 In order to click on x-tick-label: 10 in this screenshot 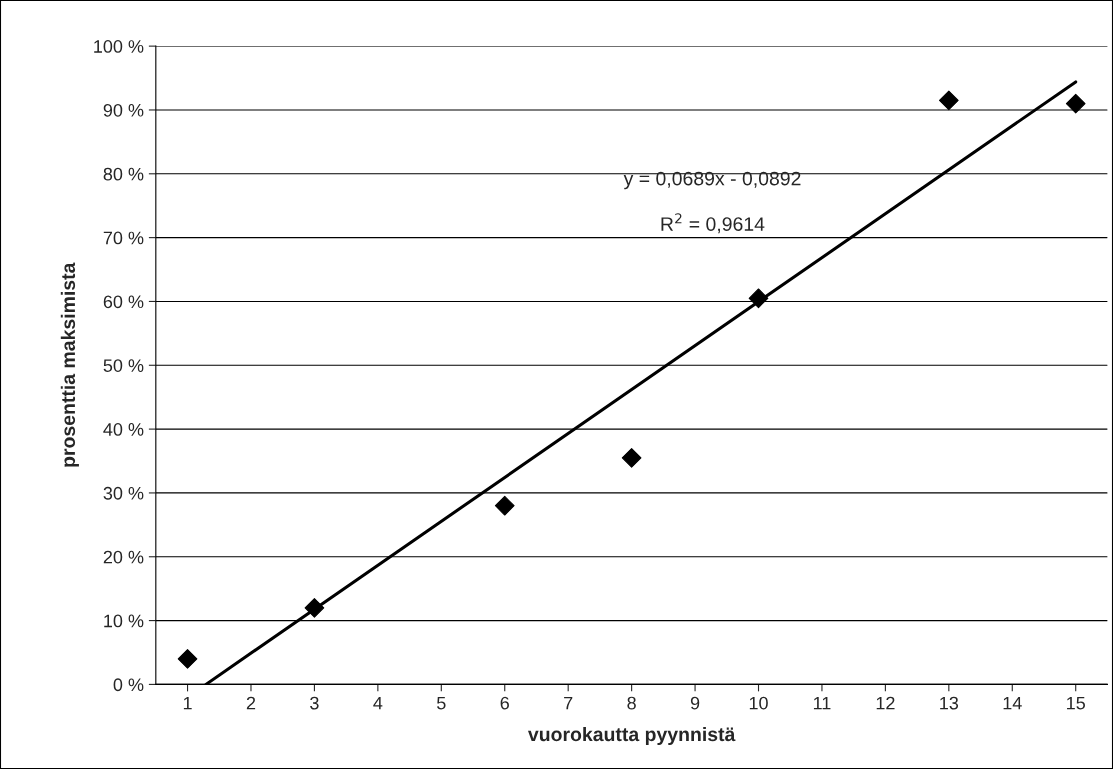, I will do `click(758, 703)`.